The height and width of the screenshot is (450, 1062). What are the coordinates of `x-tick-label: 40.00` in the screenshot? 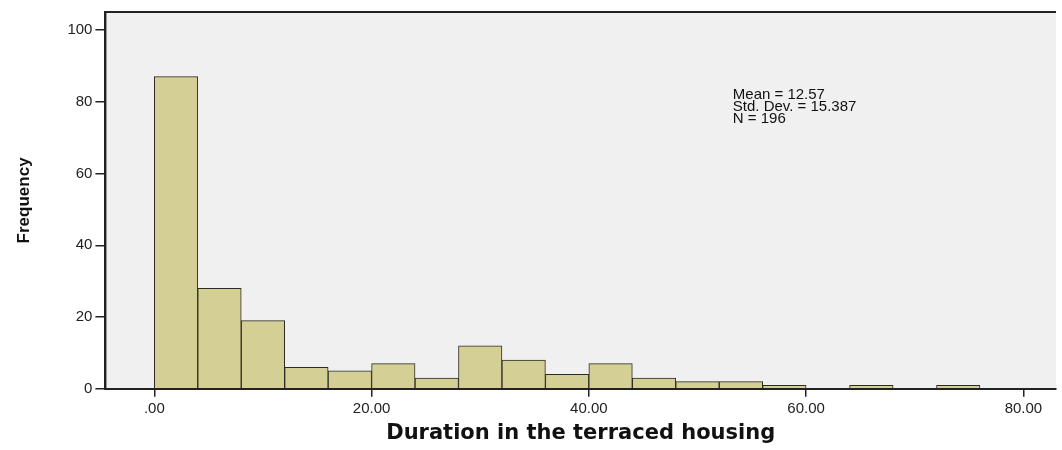 It's located at (589, 407).